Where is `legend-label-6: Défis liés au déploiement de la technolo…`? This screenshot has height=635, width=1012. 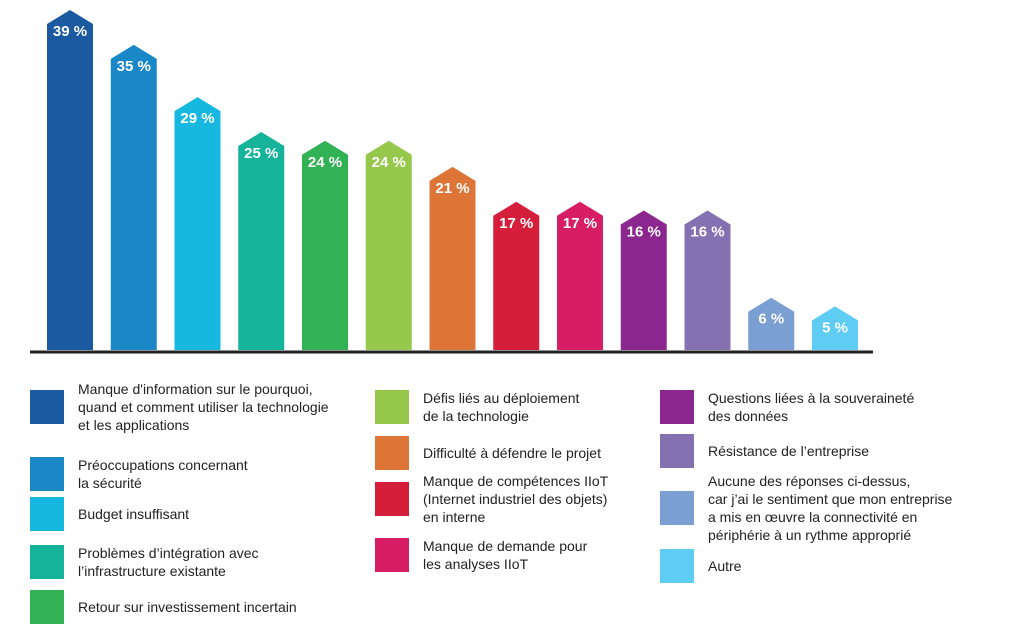
legend-label-6: Défis liés au déploiement de la technolo… is located at coordinates (501, 407).